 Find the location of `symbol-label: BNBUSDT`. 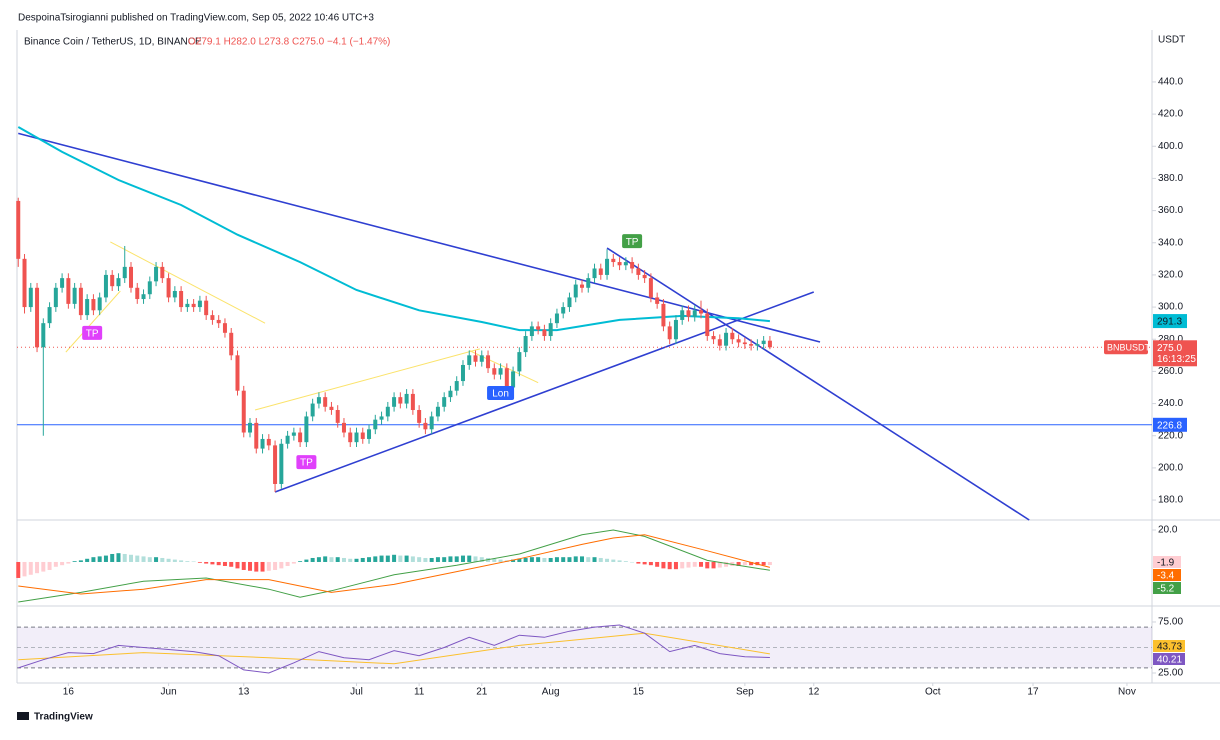

symbol-label: BNBUSDT is located at coordinates (1129, 348).